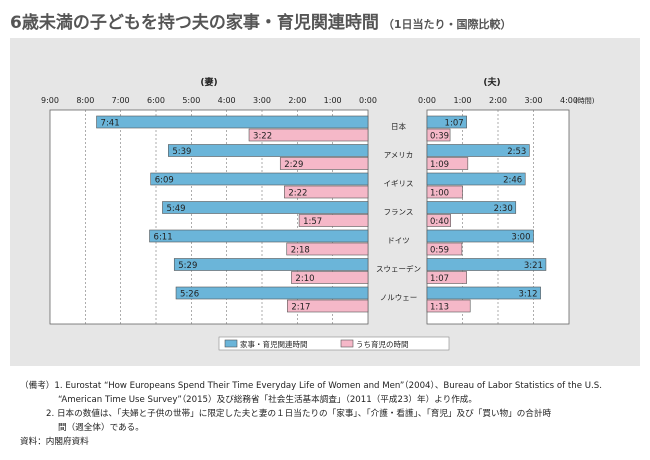 Image resolution: width=650 pixels, height=460 pixels. I want to click on wife-childcare-label: 2:17, so click(300, 308).